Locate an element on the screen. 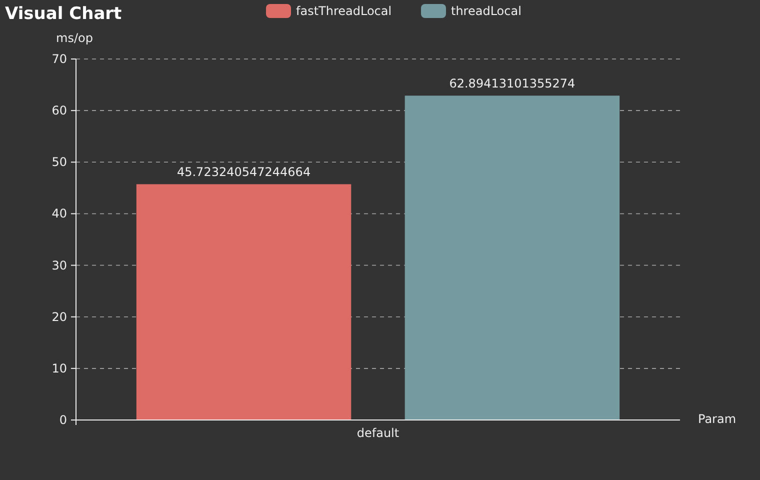 This screenshot has height=480, width=760. data-label: 62.89413101355274 is located at coordinates (512, 83).